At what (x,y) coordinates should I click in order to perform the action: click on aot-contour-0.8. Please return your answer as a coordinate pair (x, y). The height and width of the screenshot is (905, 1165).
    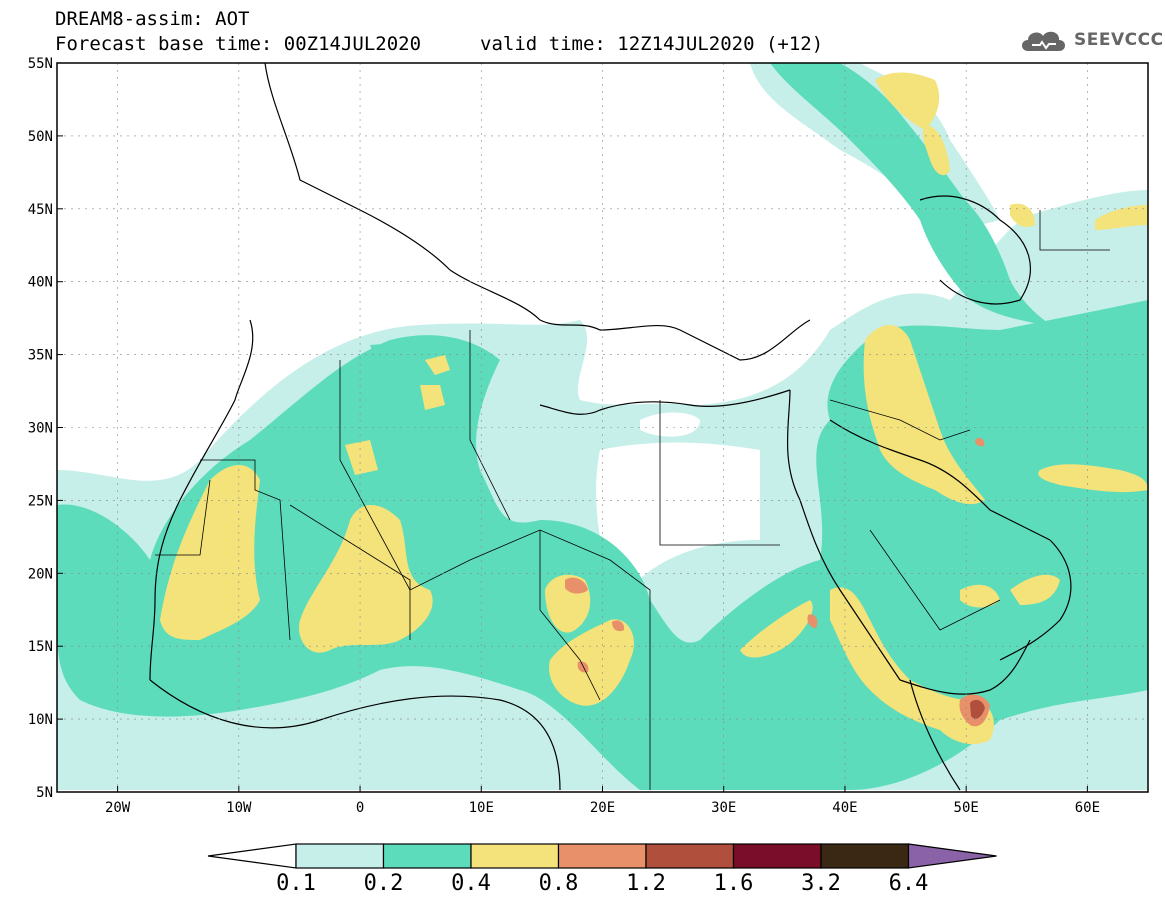
    Looking at the image, I should click on (777, 582).